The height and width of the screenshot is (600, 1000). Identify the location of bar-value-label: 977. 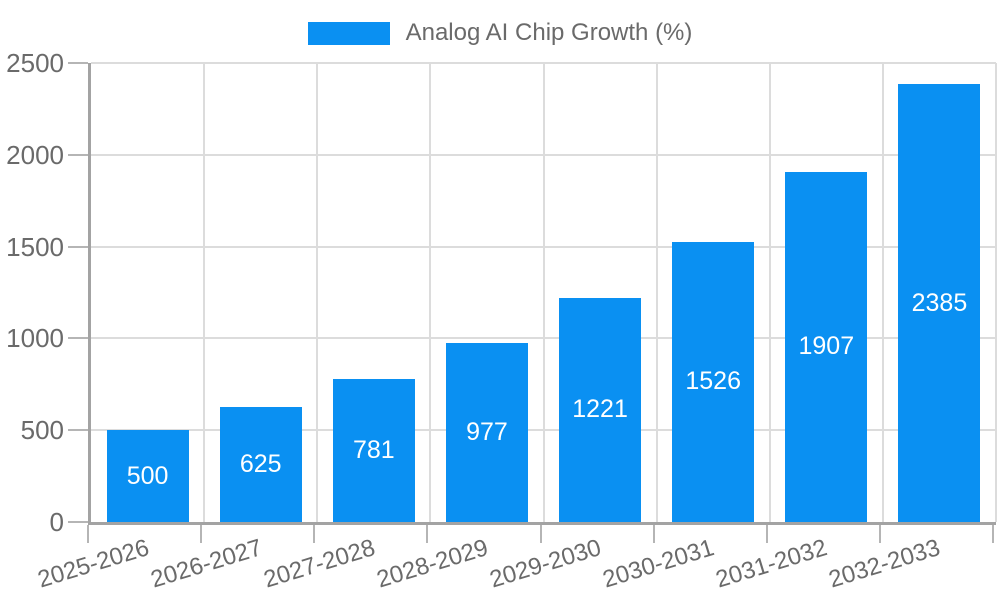
(487, 431).